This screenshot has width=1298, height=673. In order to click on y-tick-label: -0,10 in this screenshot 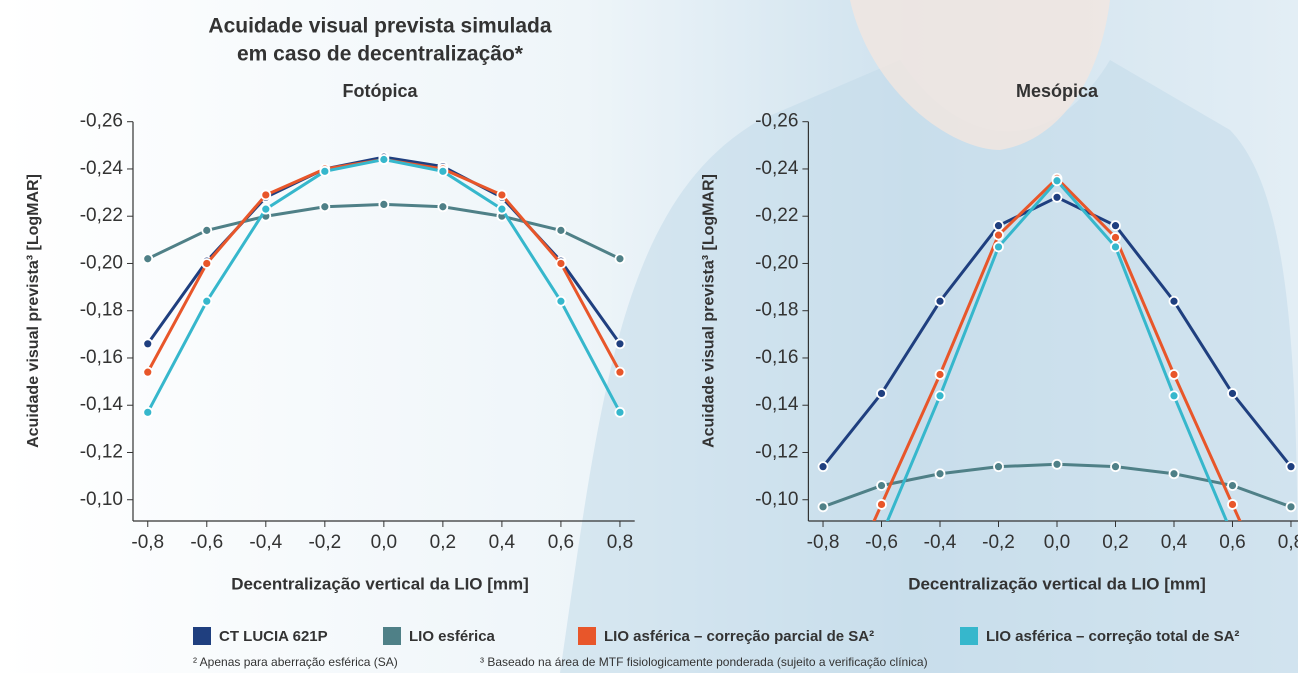, I will do `click(101, 499)`.